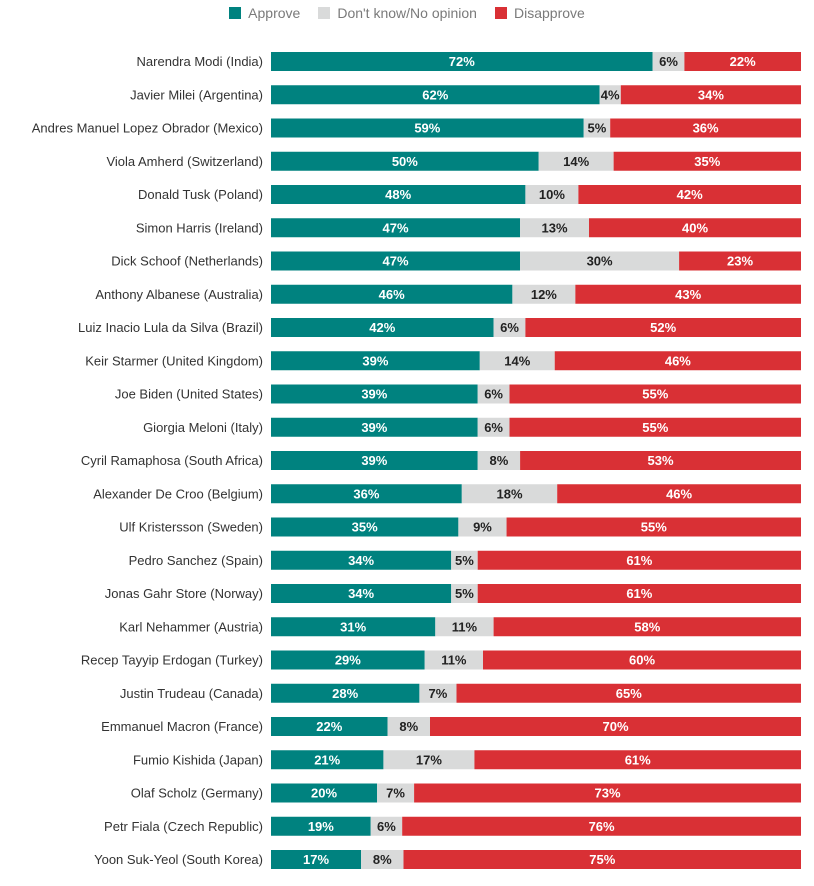 The width and height of the screenshot is (814, 886). What do you see at coordinates (539, 13) in the screenshot?
I see `legend-item: Disapprove` at bounding box center [539, 13].